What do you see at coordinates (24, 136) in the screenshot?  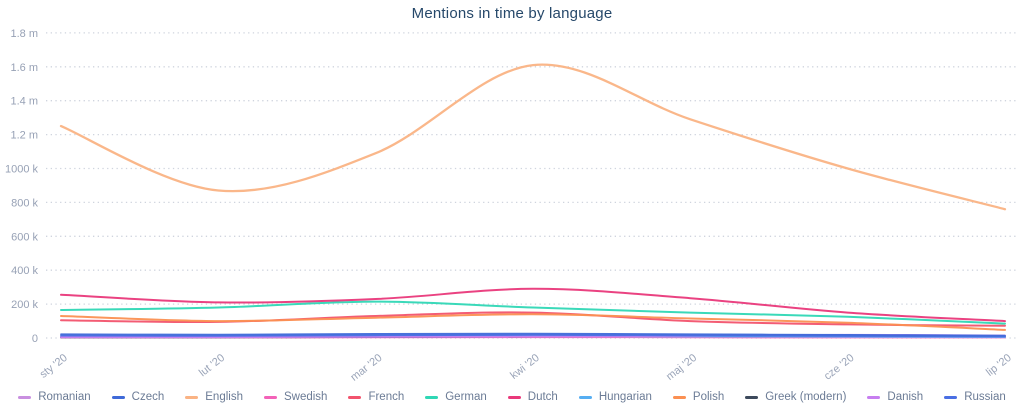 I see `y-axis-label: 1.2 m` at bounding box center [24, 136].